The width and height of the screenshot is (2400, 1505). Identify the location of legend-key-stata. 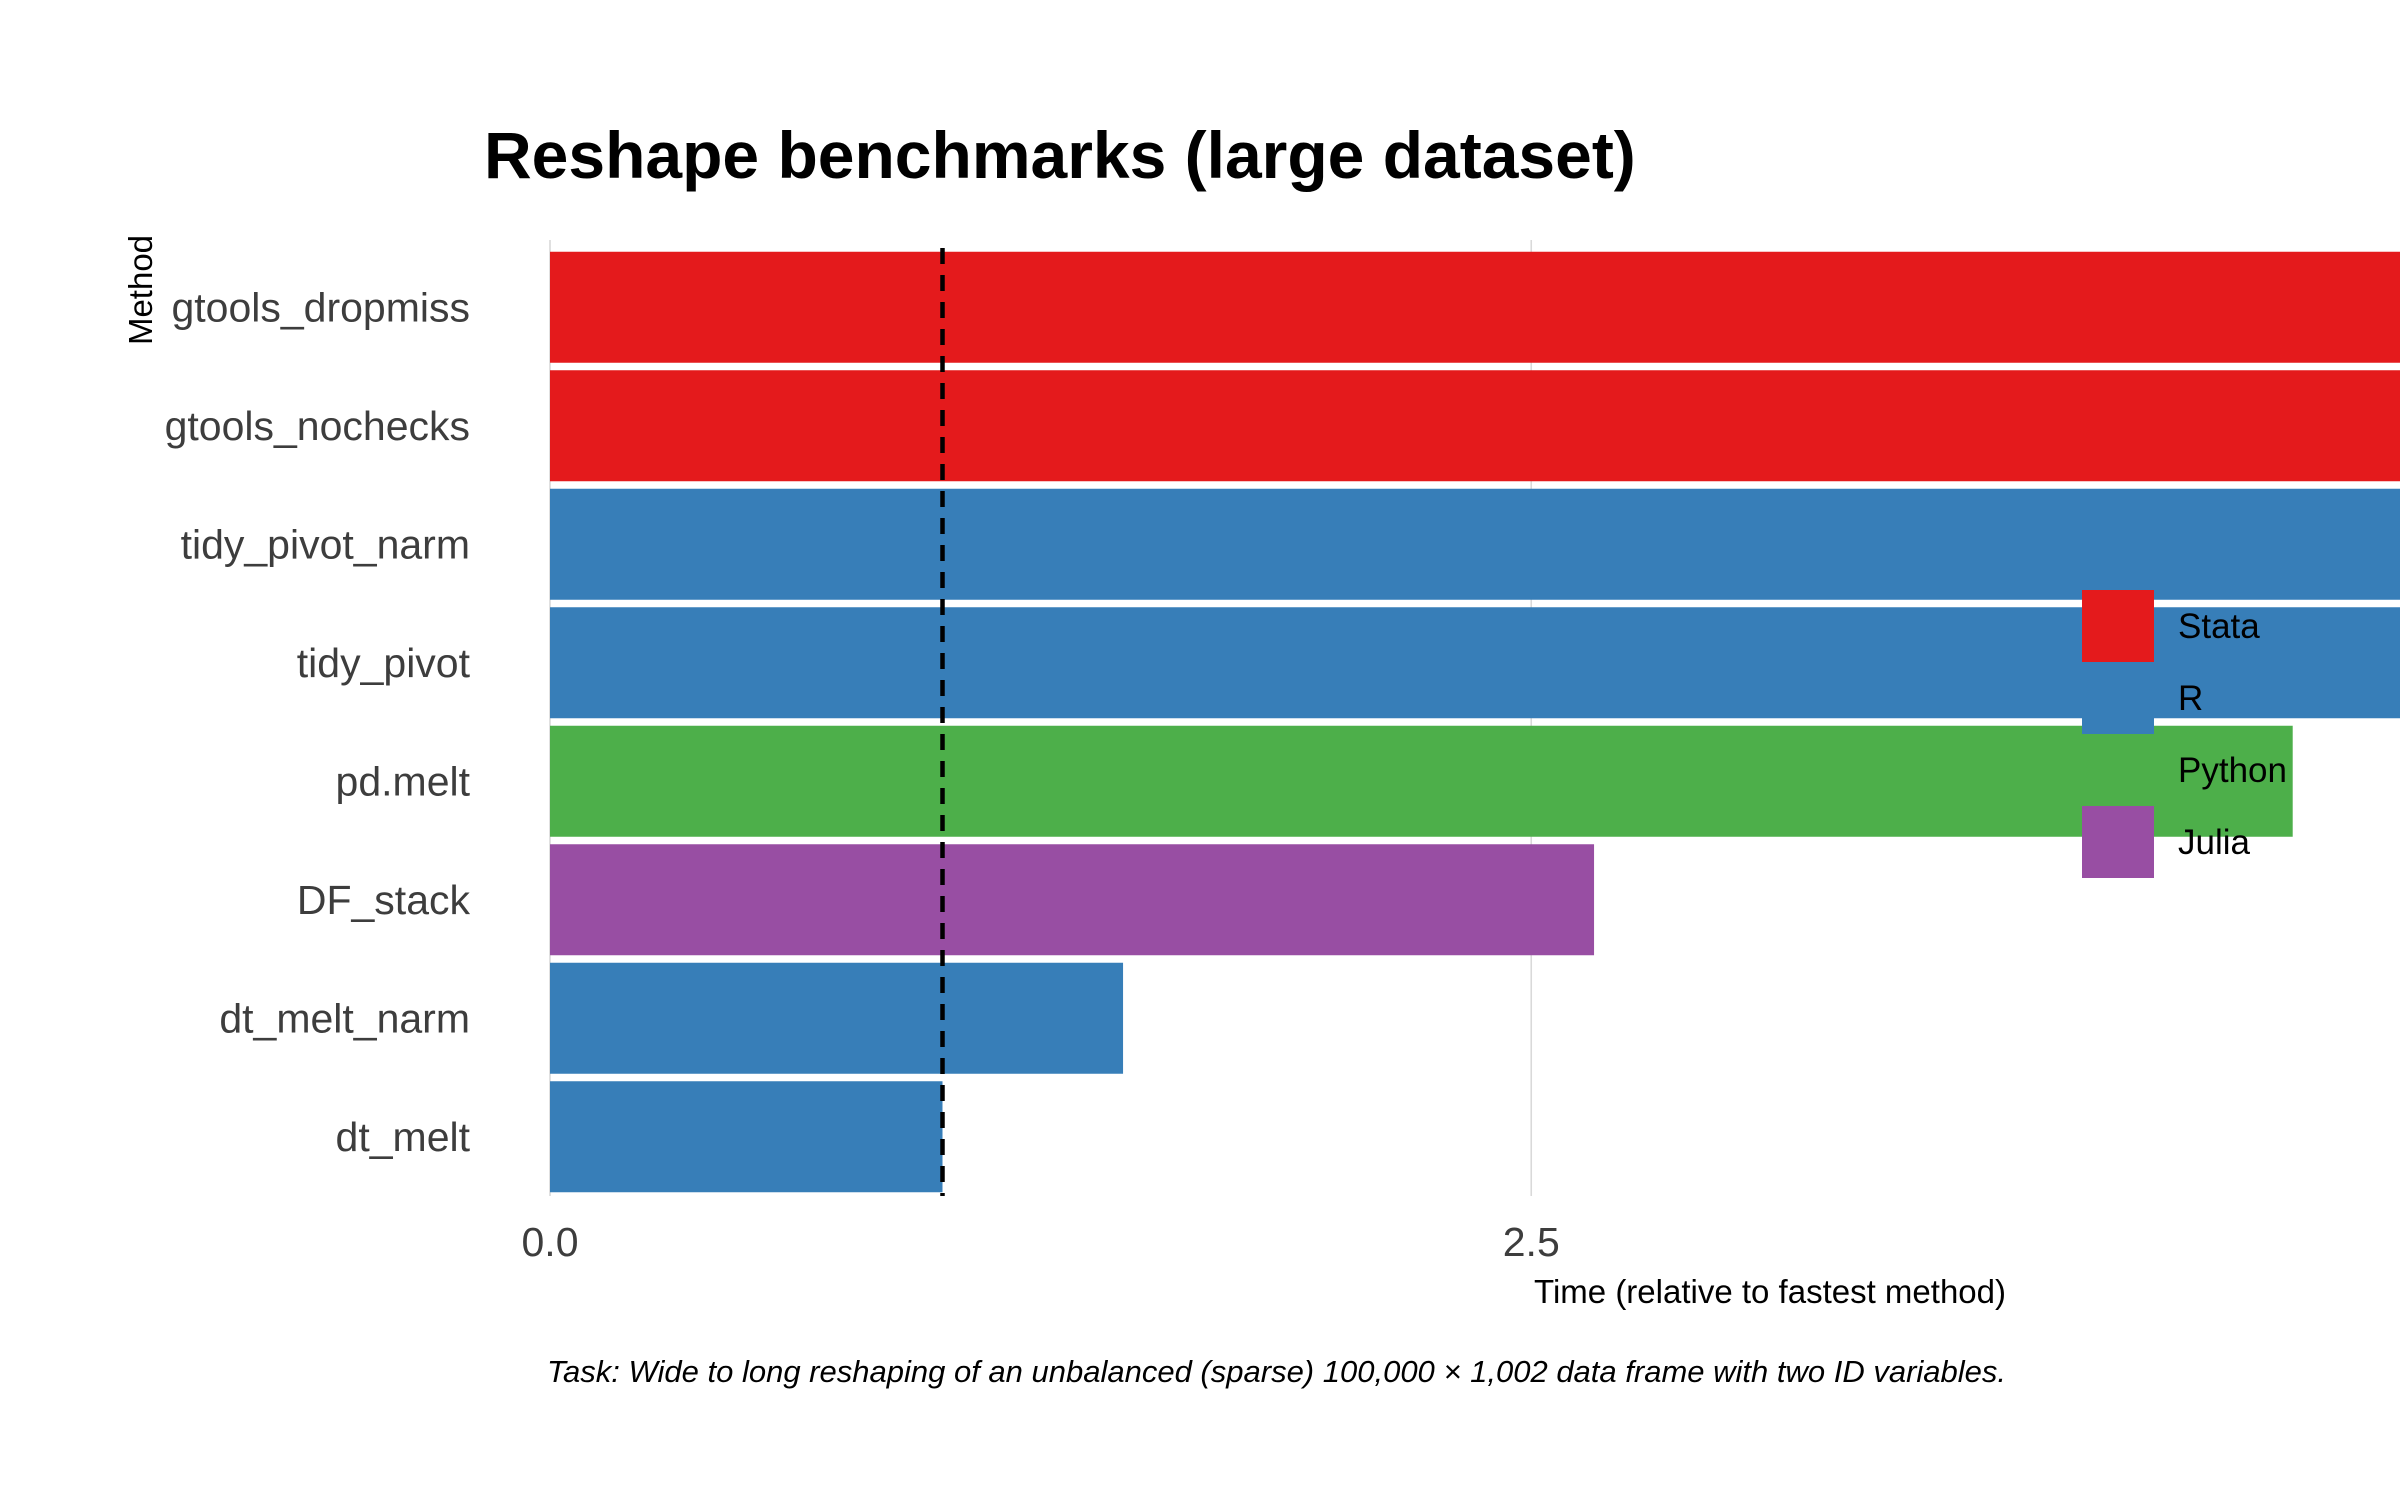
(2118, 626).